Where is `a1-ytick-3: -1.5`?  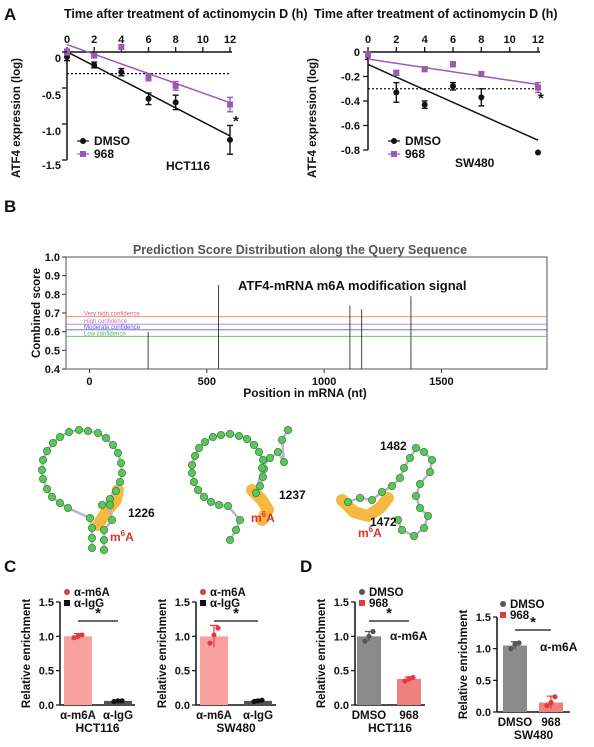
a1-ytick-3: -1.5 is located at coordinates (51, 166).